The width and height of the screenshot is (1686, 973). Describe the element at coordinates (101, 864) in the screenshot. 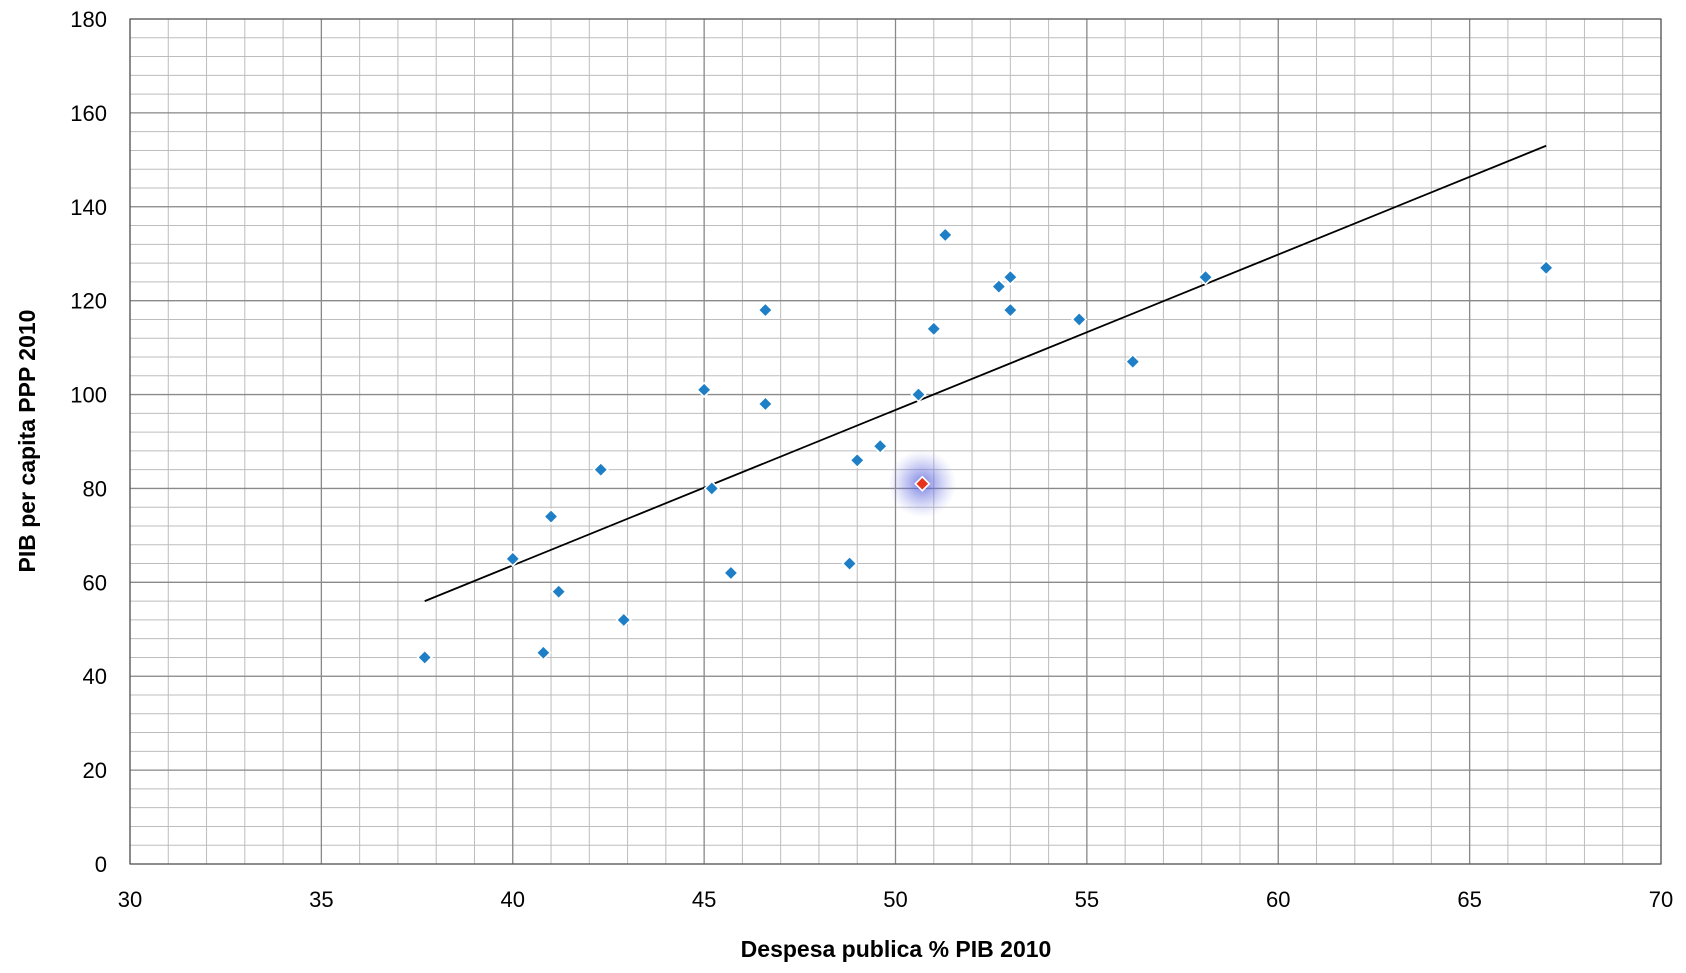

I see `y-tick-label: 0` at that location.